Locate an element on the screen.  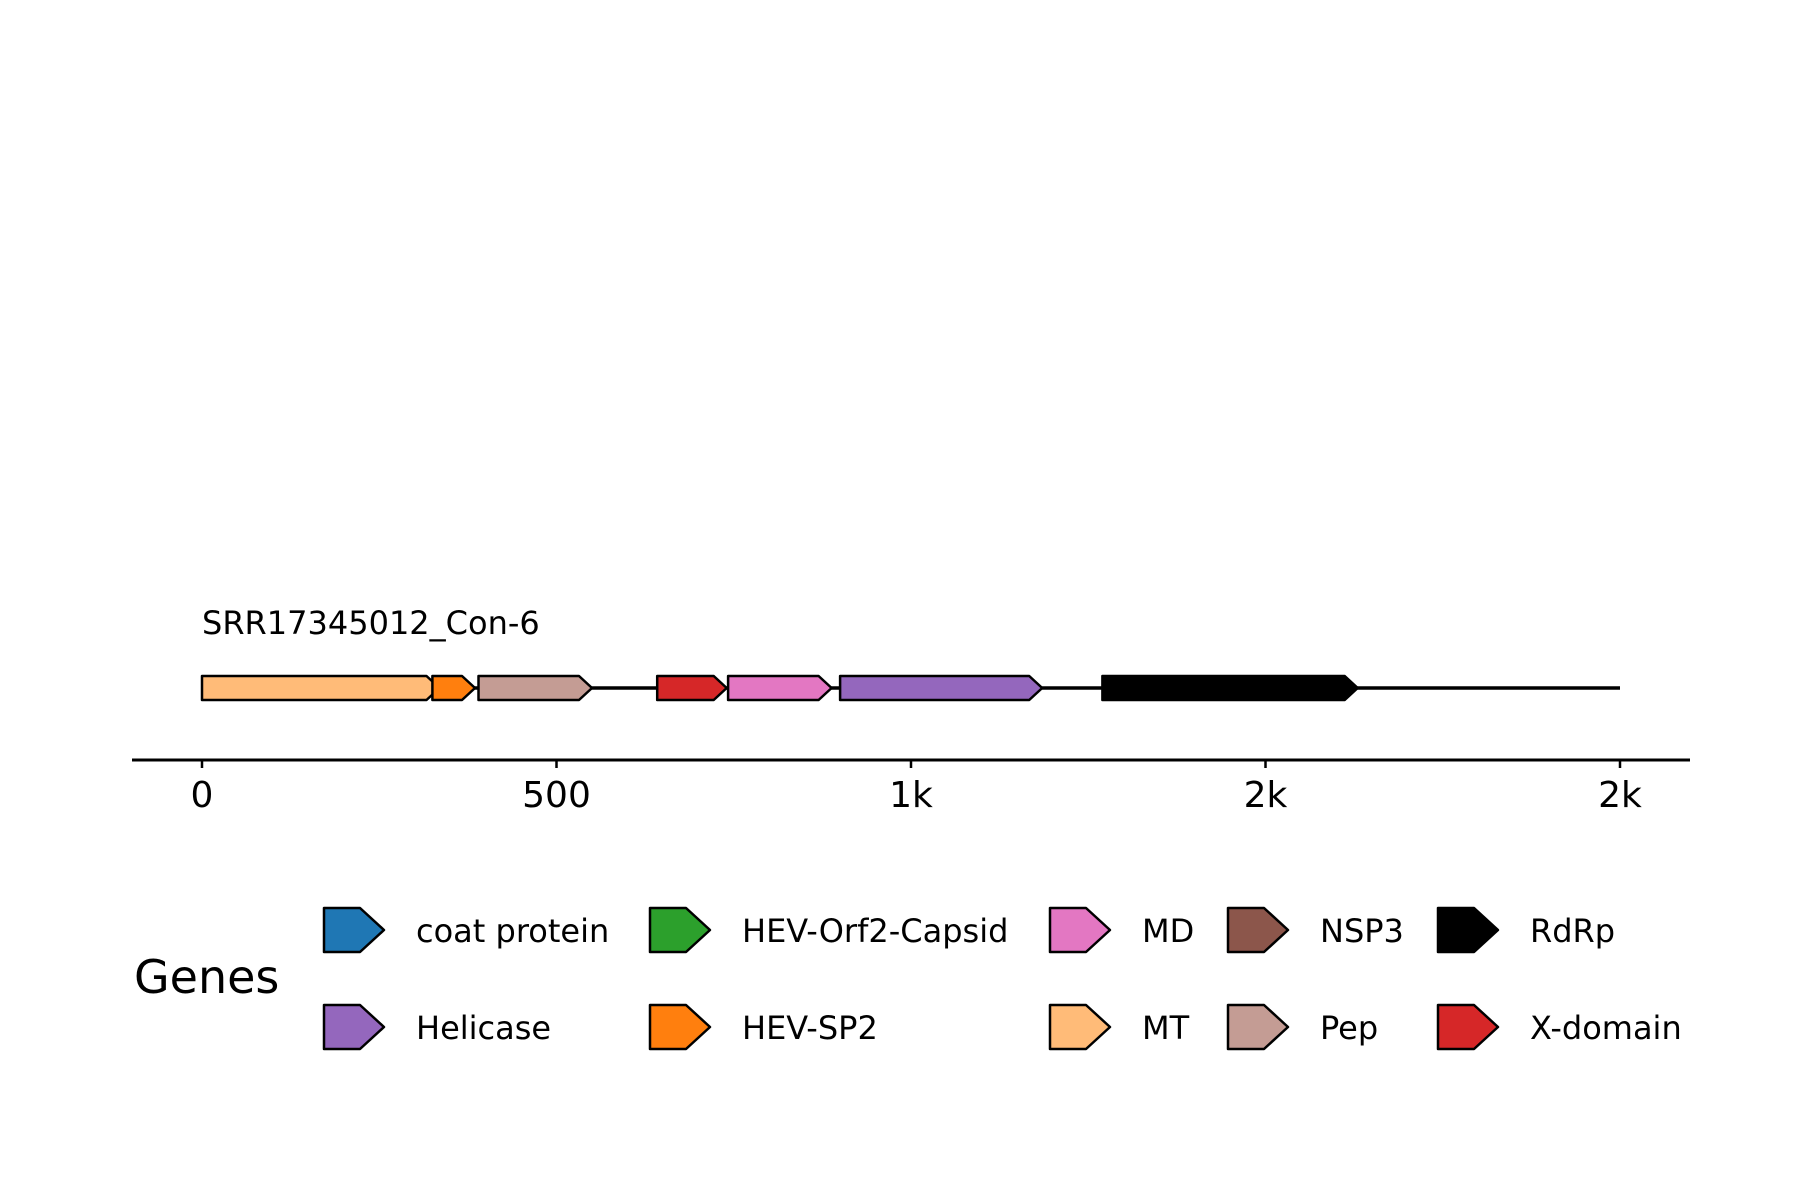
legend-key-md is located at coordinates (1080, 930).